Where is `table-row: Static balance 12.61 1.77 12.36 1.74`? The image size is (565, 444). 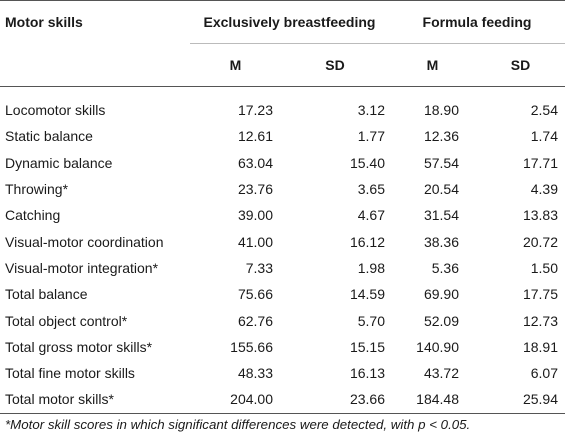
table-row: Static balance 12.61 1.77 12.36 1.74 is located at coordinates (282, 136).